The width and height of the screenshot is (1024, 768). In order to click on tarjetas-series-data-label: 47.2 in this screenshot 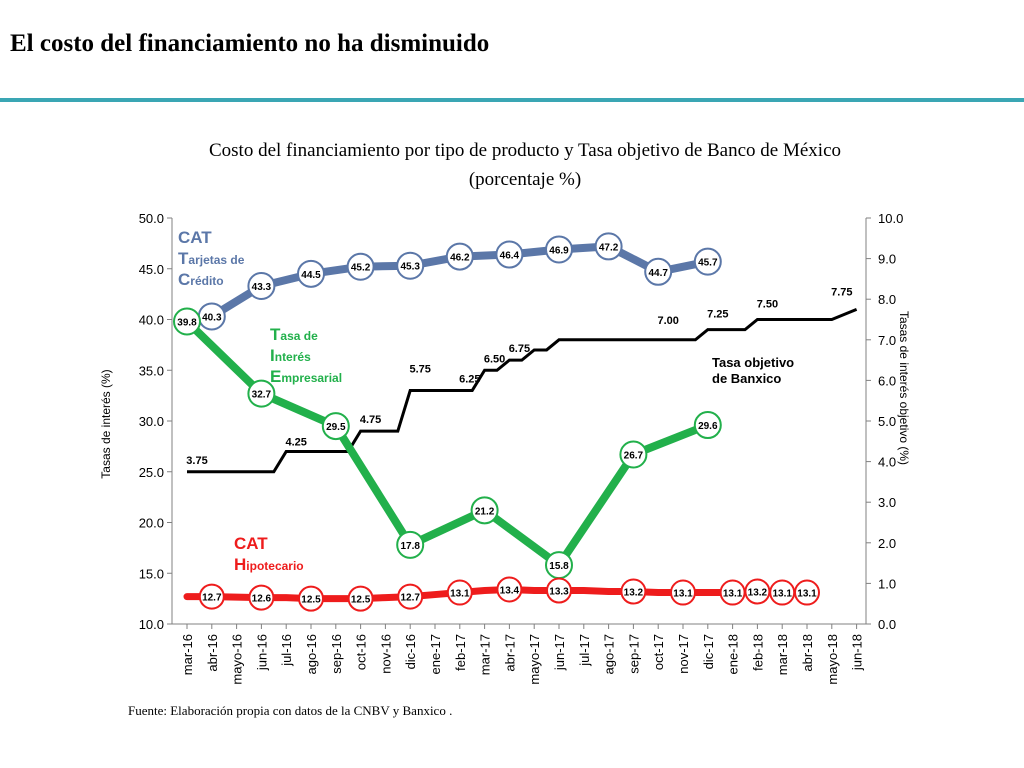, I will do `click(609, 247)`.